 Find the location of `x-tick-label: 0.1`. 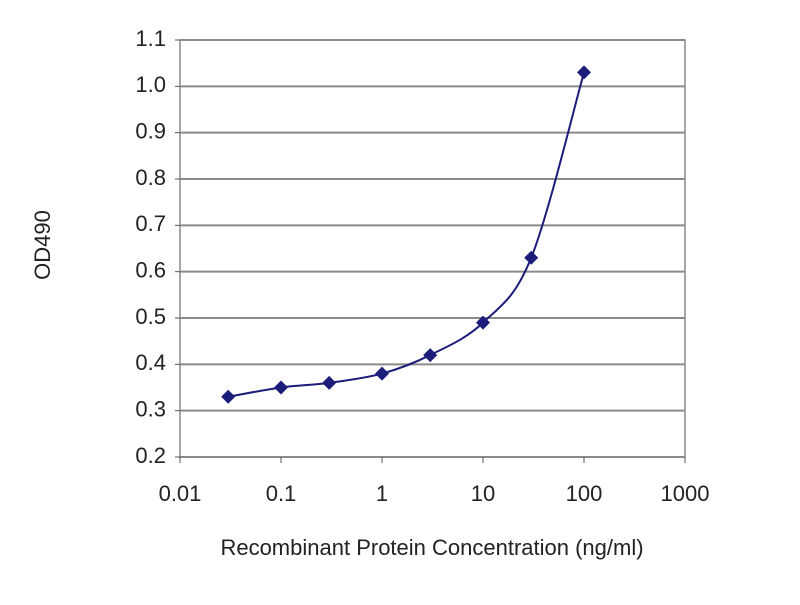

x-tick-label: 0.1 is located at coordinates (281, 493).